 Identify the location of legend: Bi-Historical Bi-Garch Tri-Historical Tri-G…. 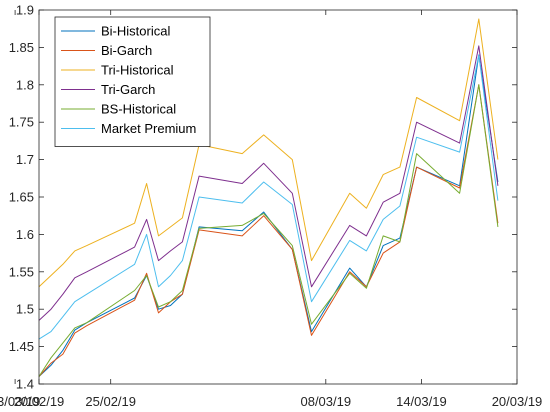
(132, 81).